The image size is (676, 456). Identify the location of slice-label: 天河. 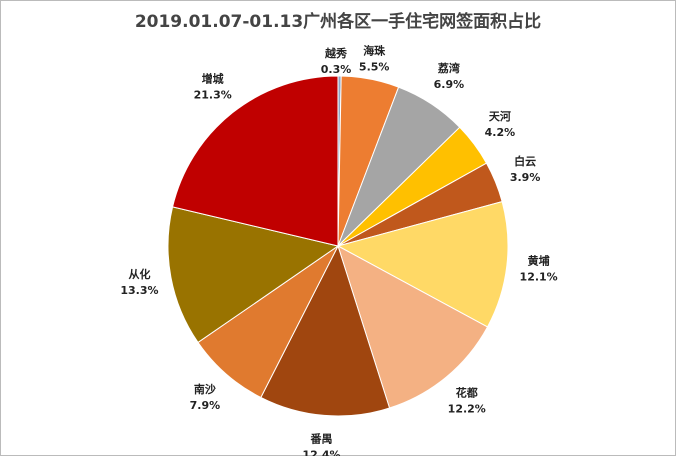
(500, 116).